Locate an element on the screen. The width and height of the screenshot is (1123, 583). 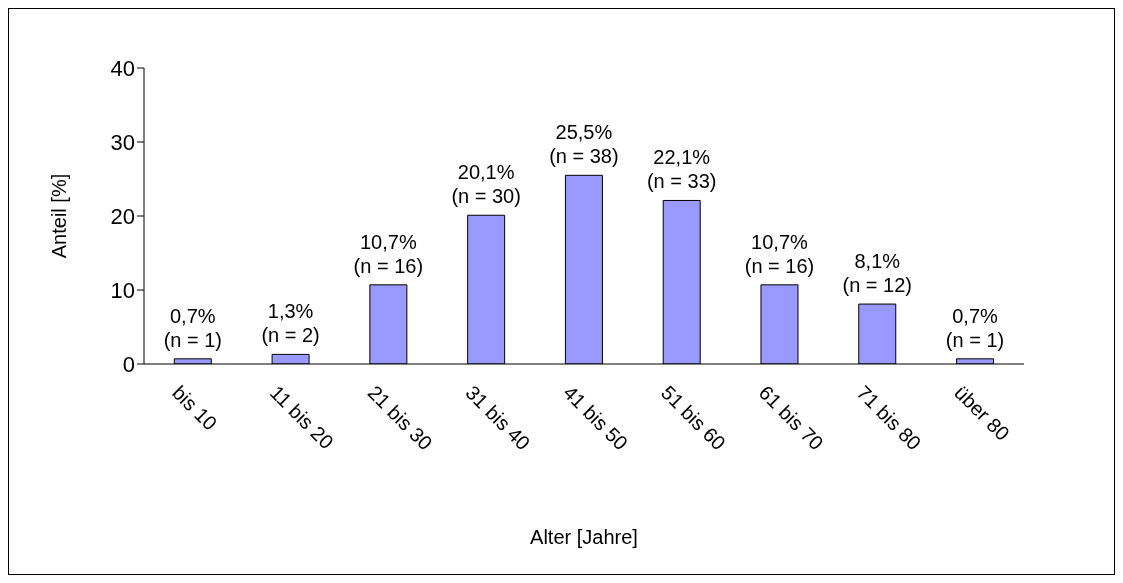
x-axis-title: Alter [Jahre] is located at coordinates (584, 537).